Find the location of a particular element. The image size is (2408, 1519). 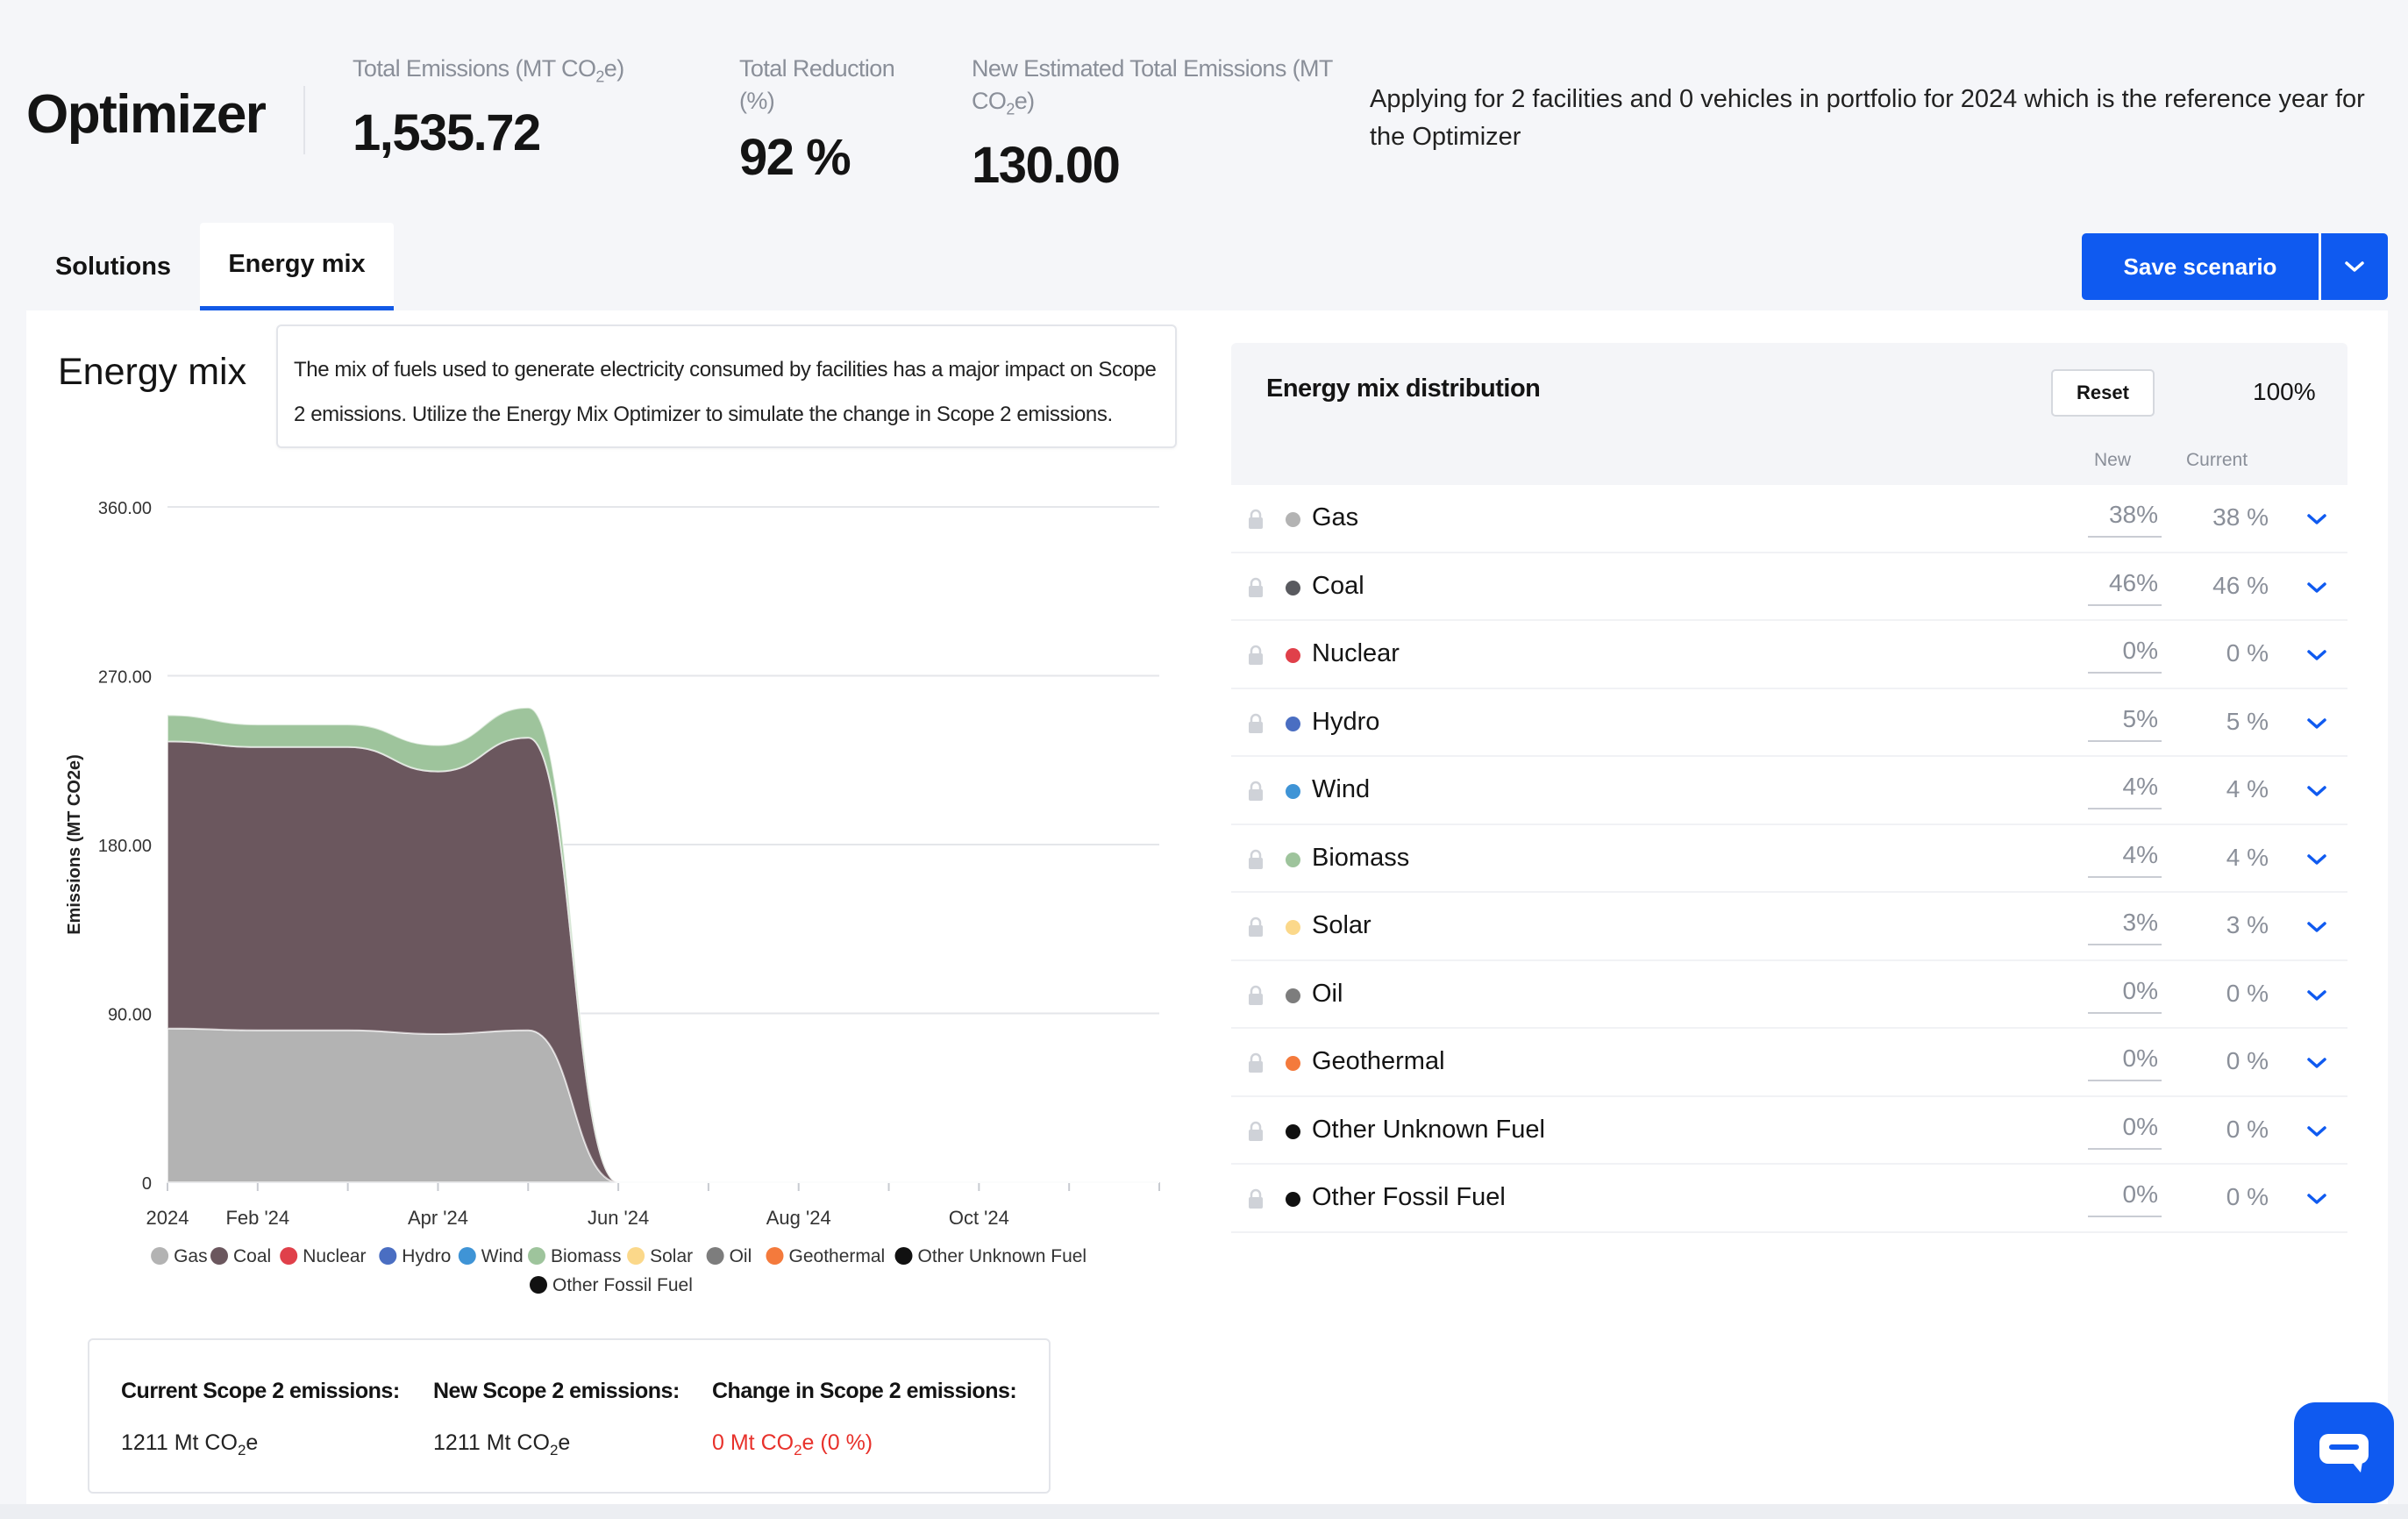

scope-current-label: Current Scope 2 emissions: is located at coordinates (260, 1391).